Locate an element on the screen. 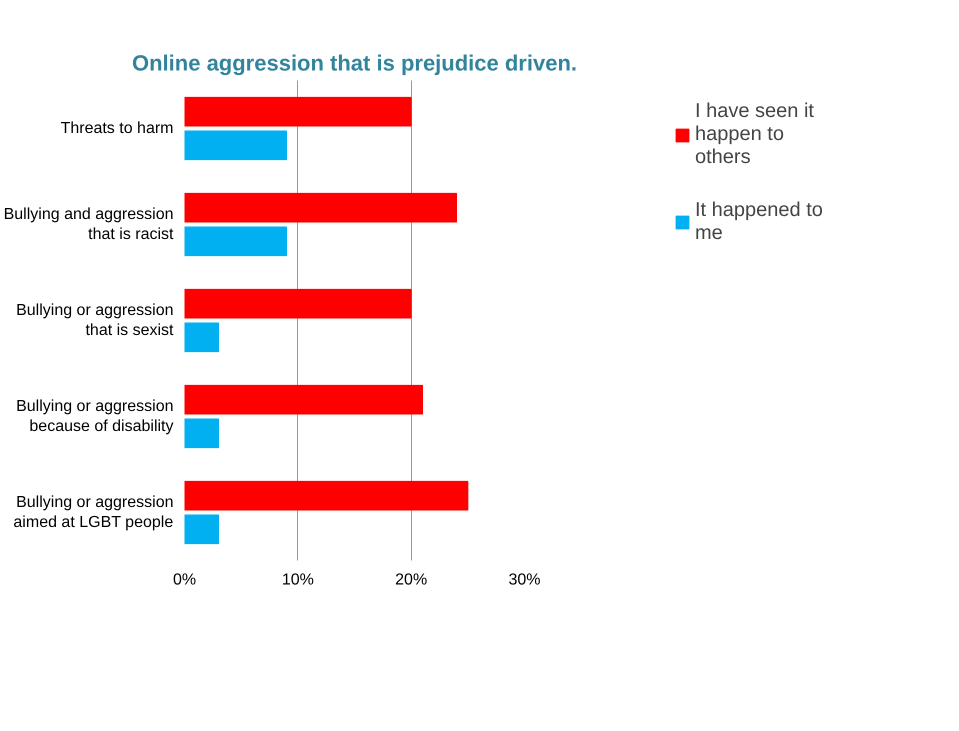 Image resolution: width=959 pixels, height=731 pixels. legend-label: It happened to me is located at coordinates (759, 222).